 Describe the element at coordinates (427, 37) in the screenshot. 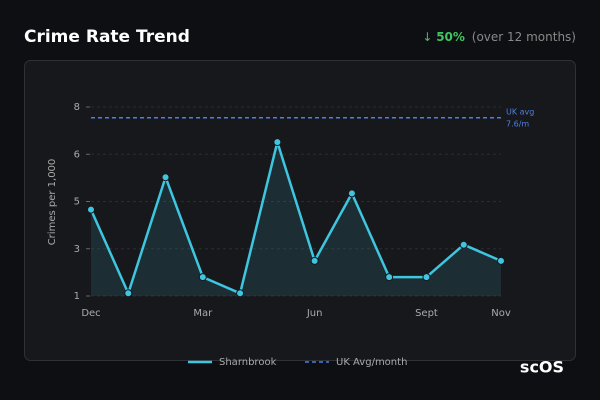

I see `change-arrow: ↓` at that location.